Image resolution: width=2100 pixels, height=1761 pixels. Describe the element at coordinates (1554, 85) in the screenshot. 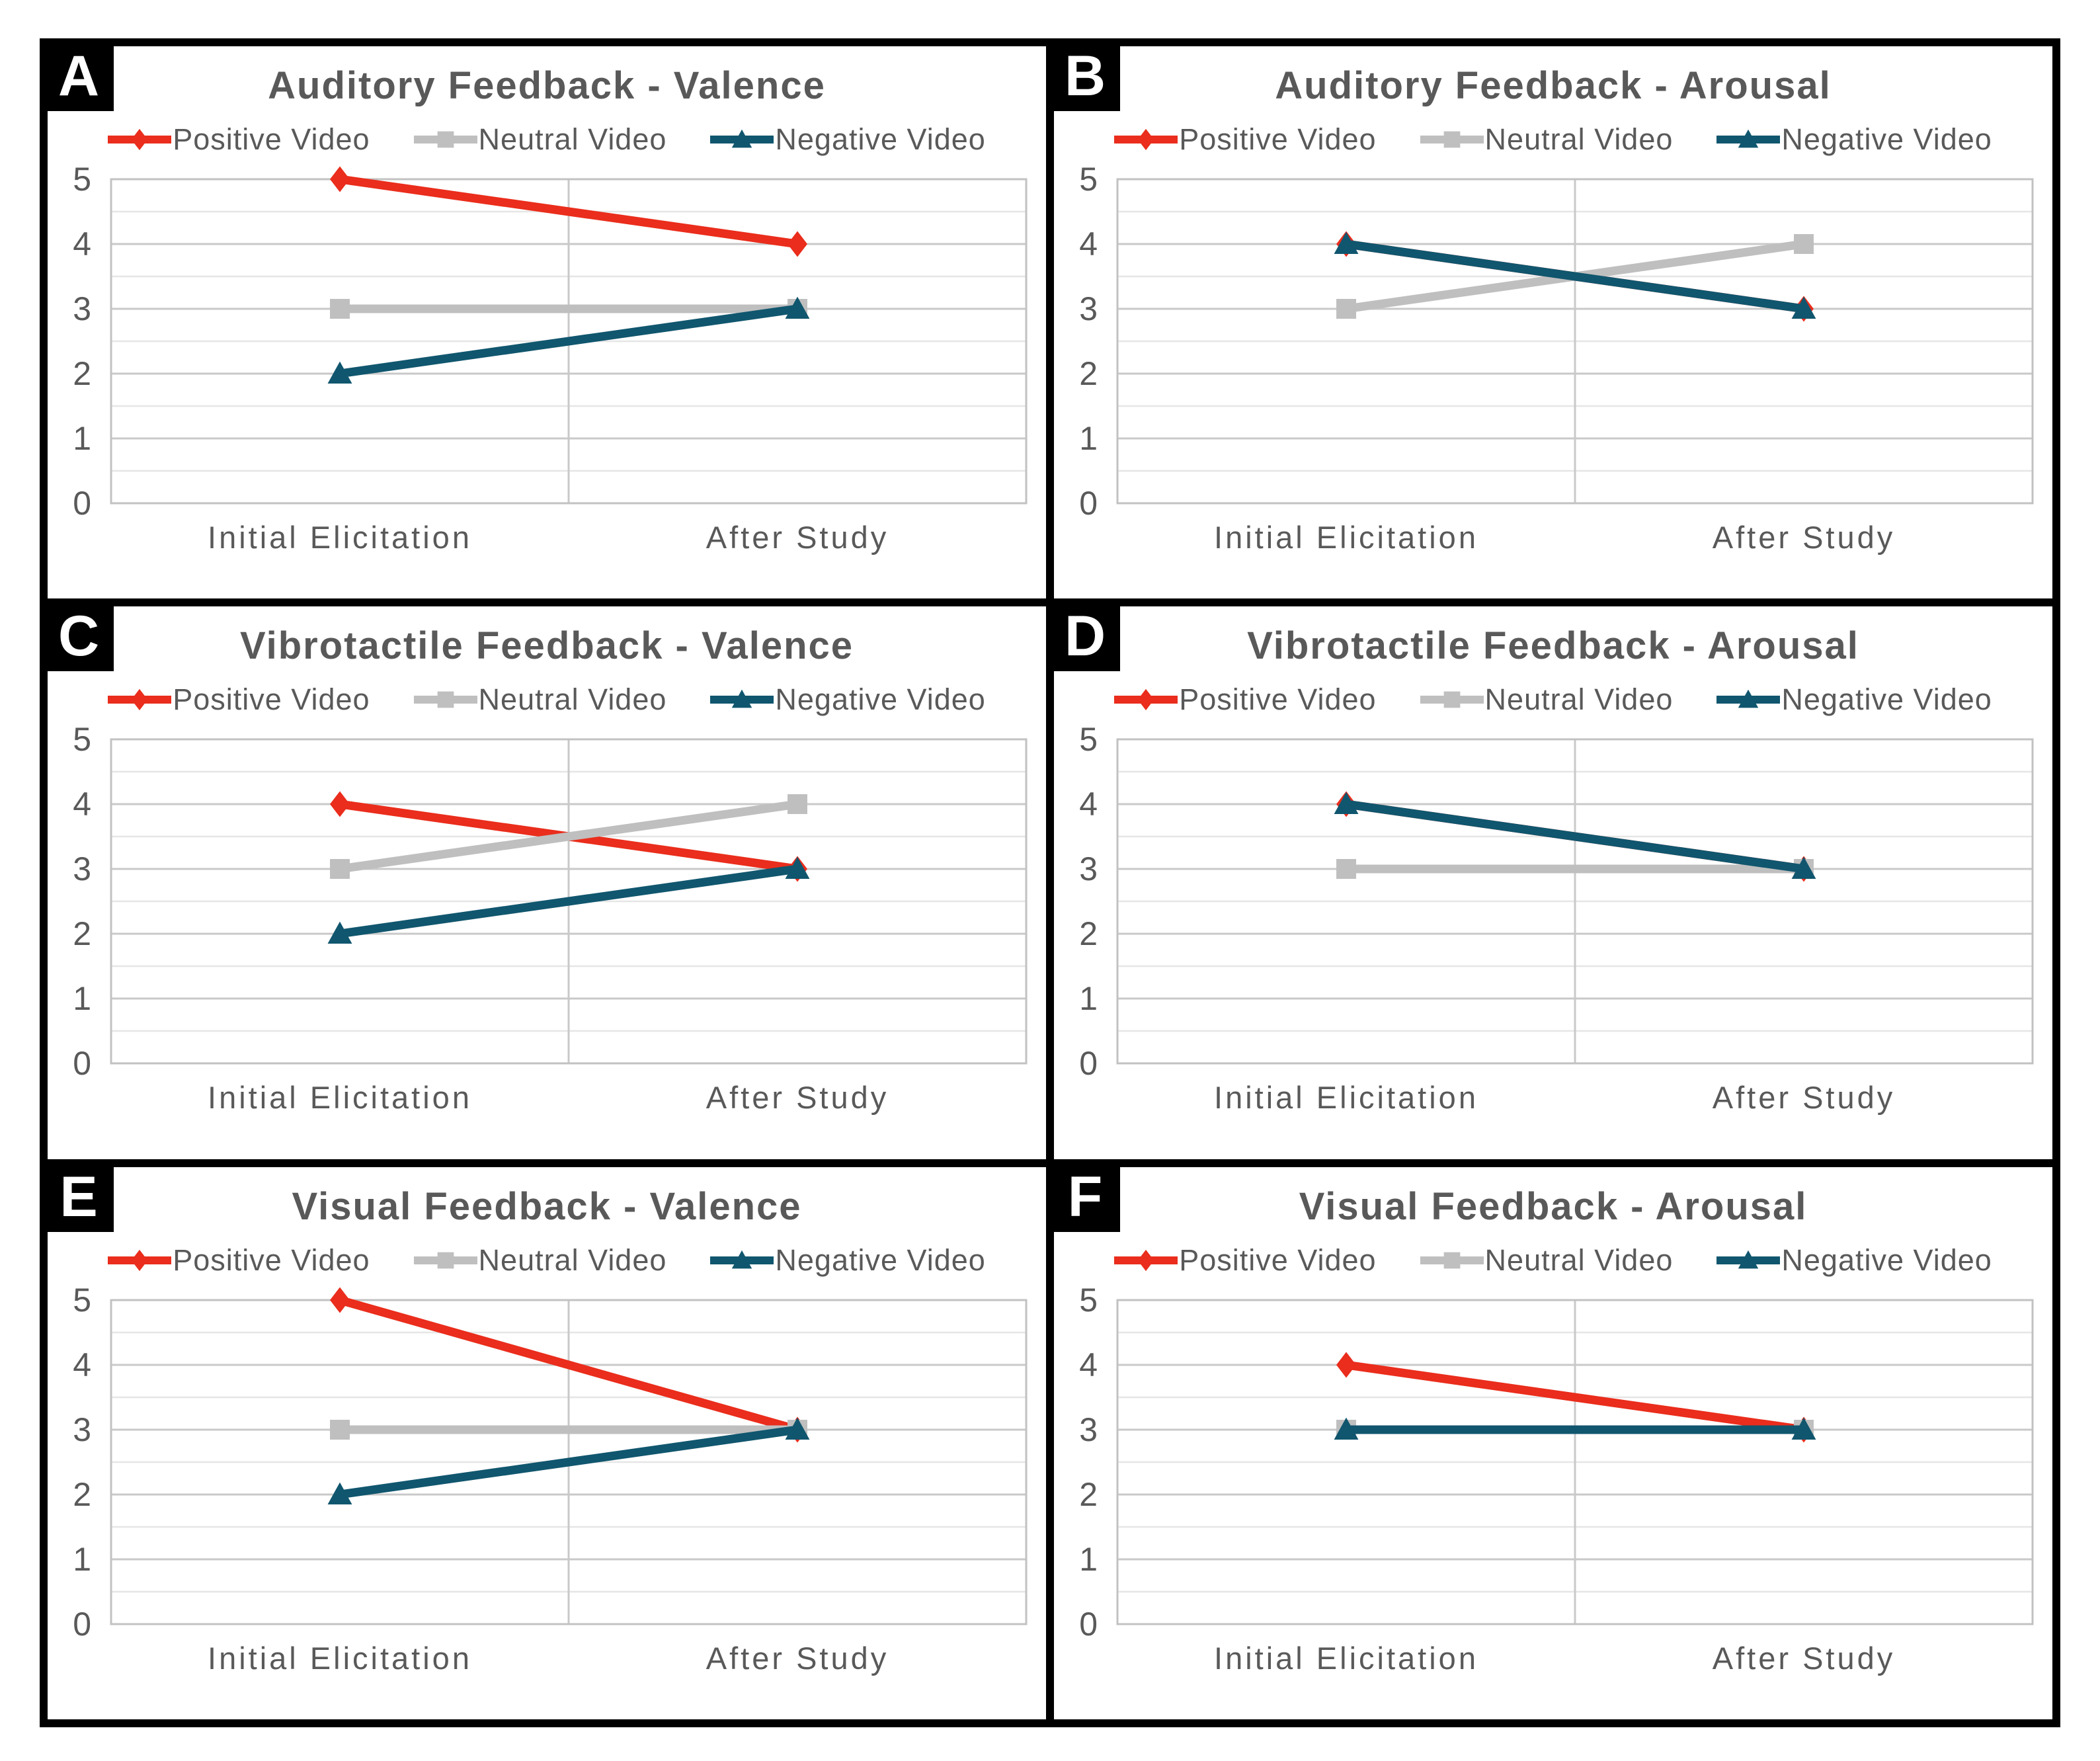

I see `chart-title: Auditory Feedback - Arousal` at that location.